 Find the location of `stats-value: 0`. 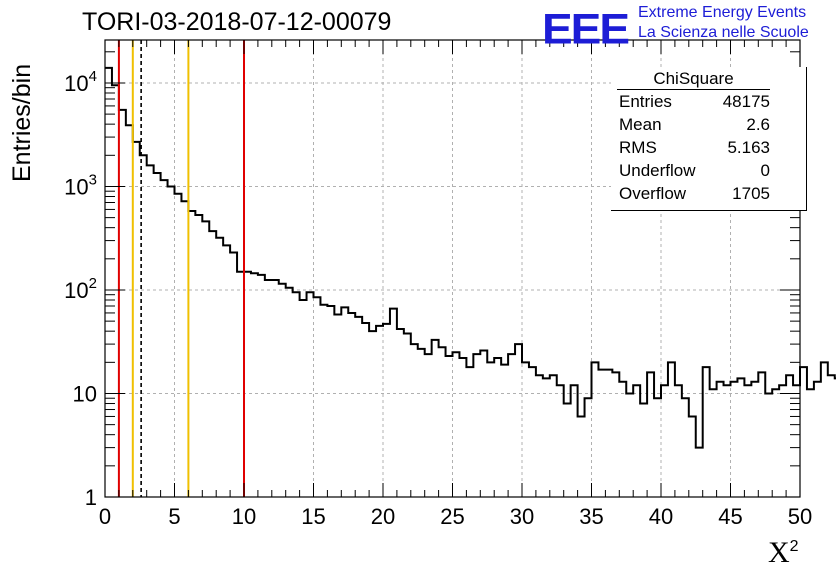

stats-value: 0 is located at coordinates (765, 170).